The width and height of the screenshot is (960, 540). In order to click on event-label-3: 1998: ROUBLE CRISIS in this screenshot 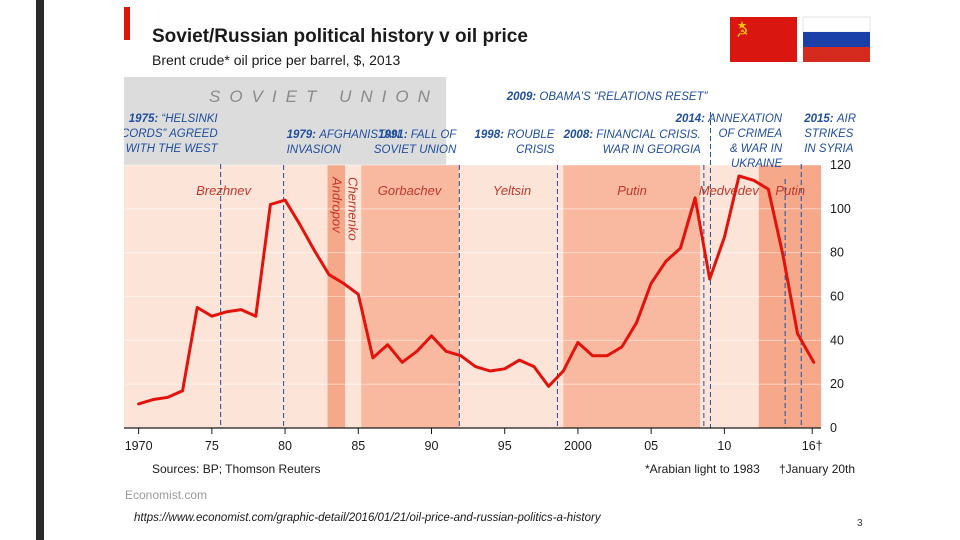, I will do `click(515, 142)`.